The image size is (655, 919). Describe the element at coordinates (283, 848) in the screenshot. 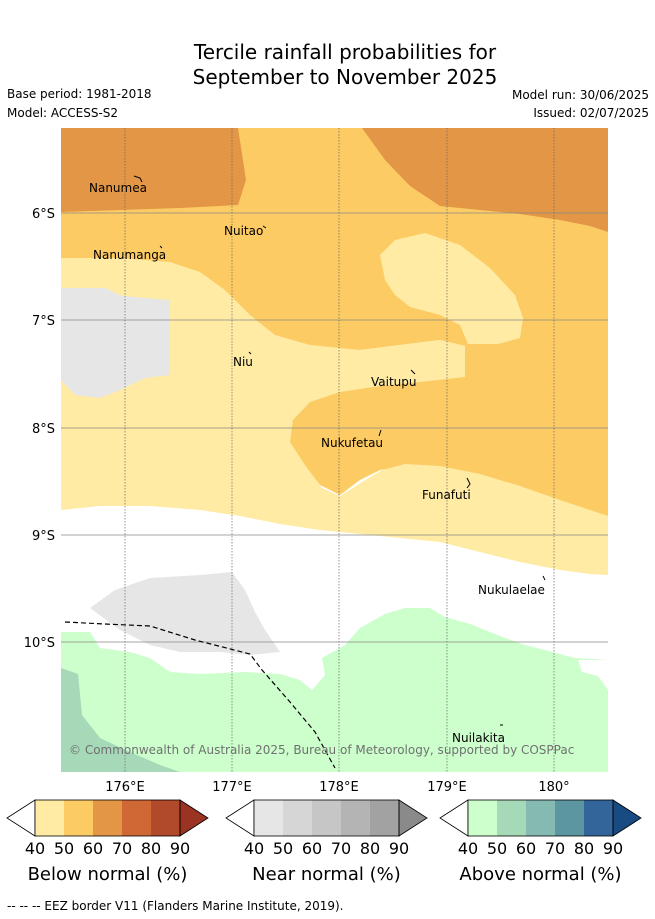

I see `near-normal-colorbar-tick-label: 50` at that location.